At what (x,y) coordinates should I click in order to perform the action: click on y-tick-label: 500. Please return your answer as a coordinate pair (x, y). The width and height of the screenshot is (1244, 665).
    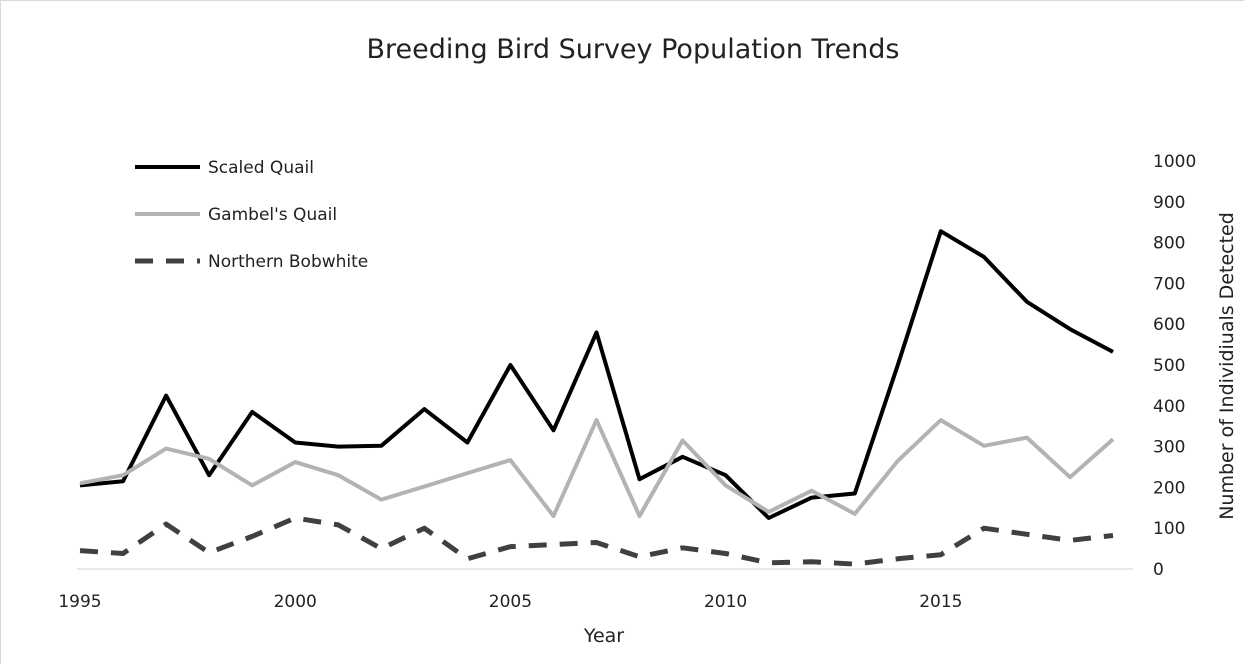
    Looking at the image, I should click on (1169, 366).